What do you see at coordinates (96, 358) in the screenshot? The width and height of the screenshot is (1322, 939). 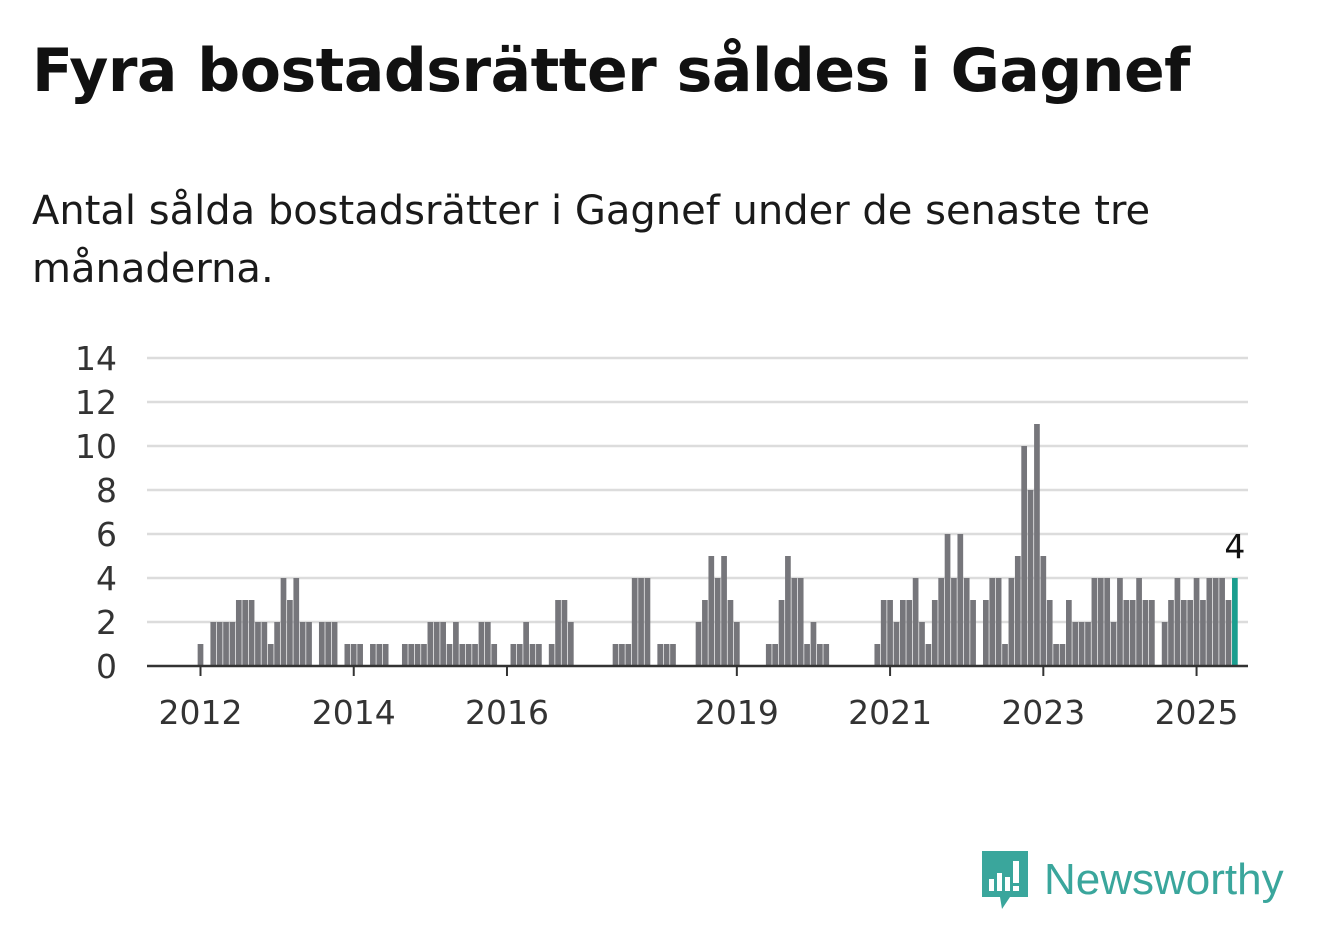 I see `y-tick-label: 14` at bounding box center [96, 358].